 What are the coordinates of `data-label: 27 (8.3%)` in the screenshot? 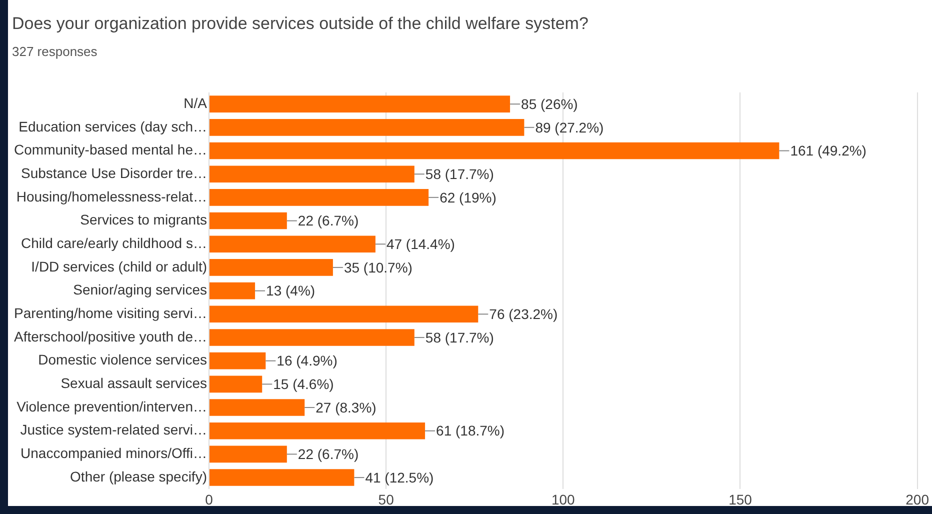 It's located at (346, 407).